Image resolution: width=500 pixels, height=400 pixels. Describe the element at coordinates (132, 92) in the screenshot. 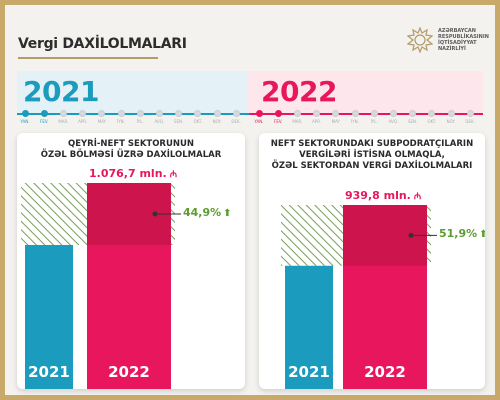

I see `year-band-2021` at that location.